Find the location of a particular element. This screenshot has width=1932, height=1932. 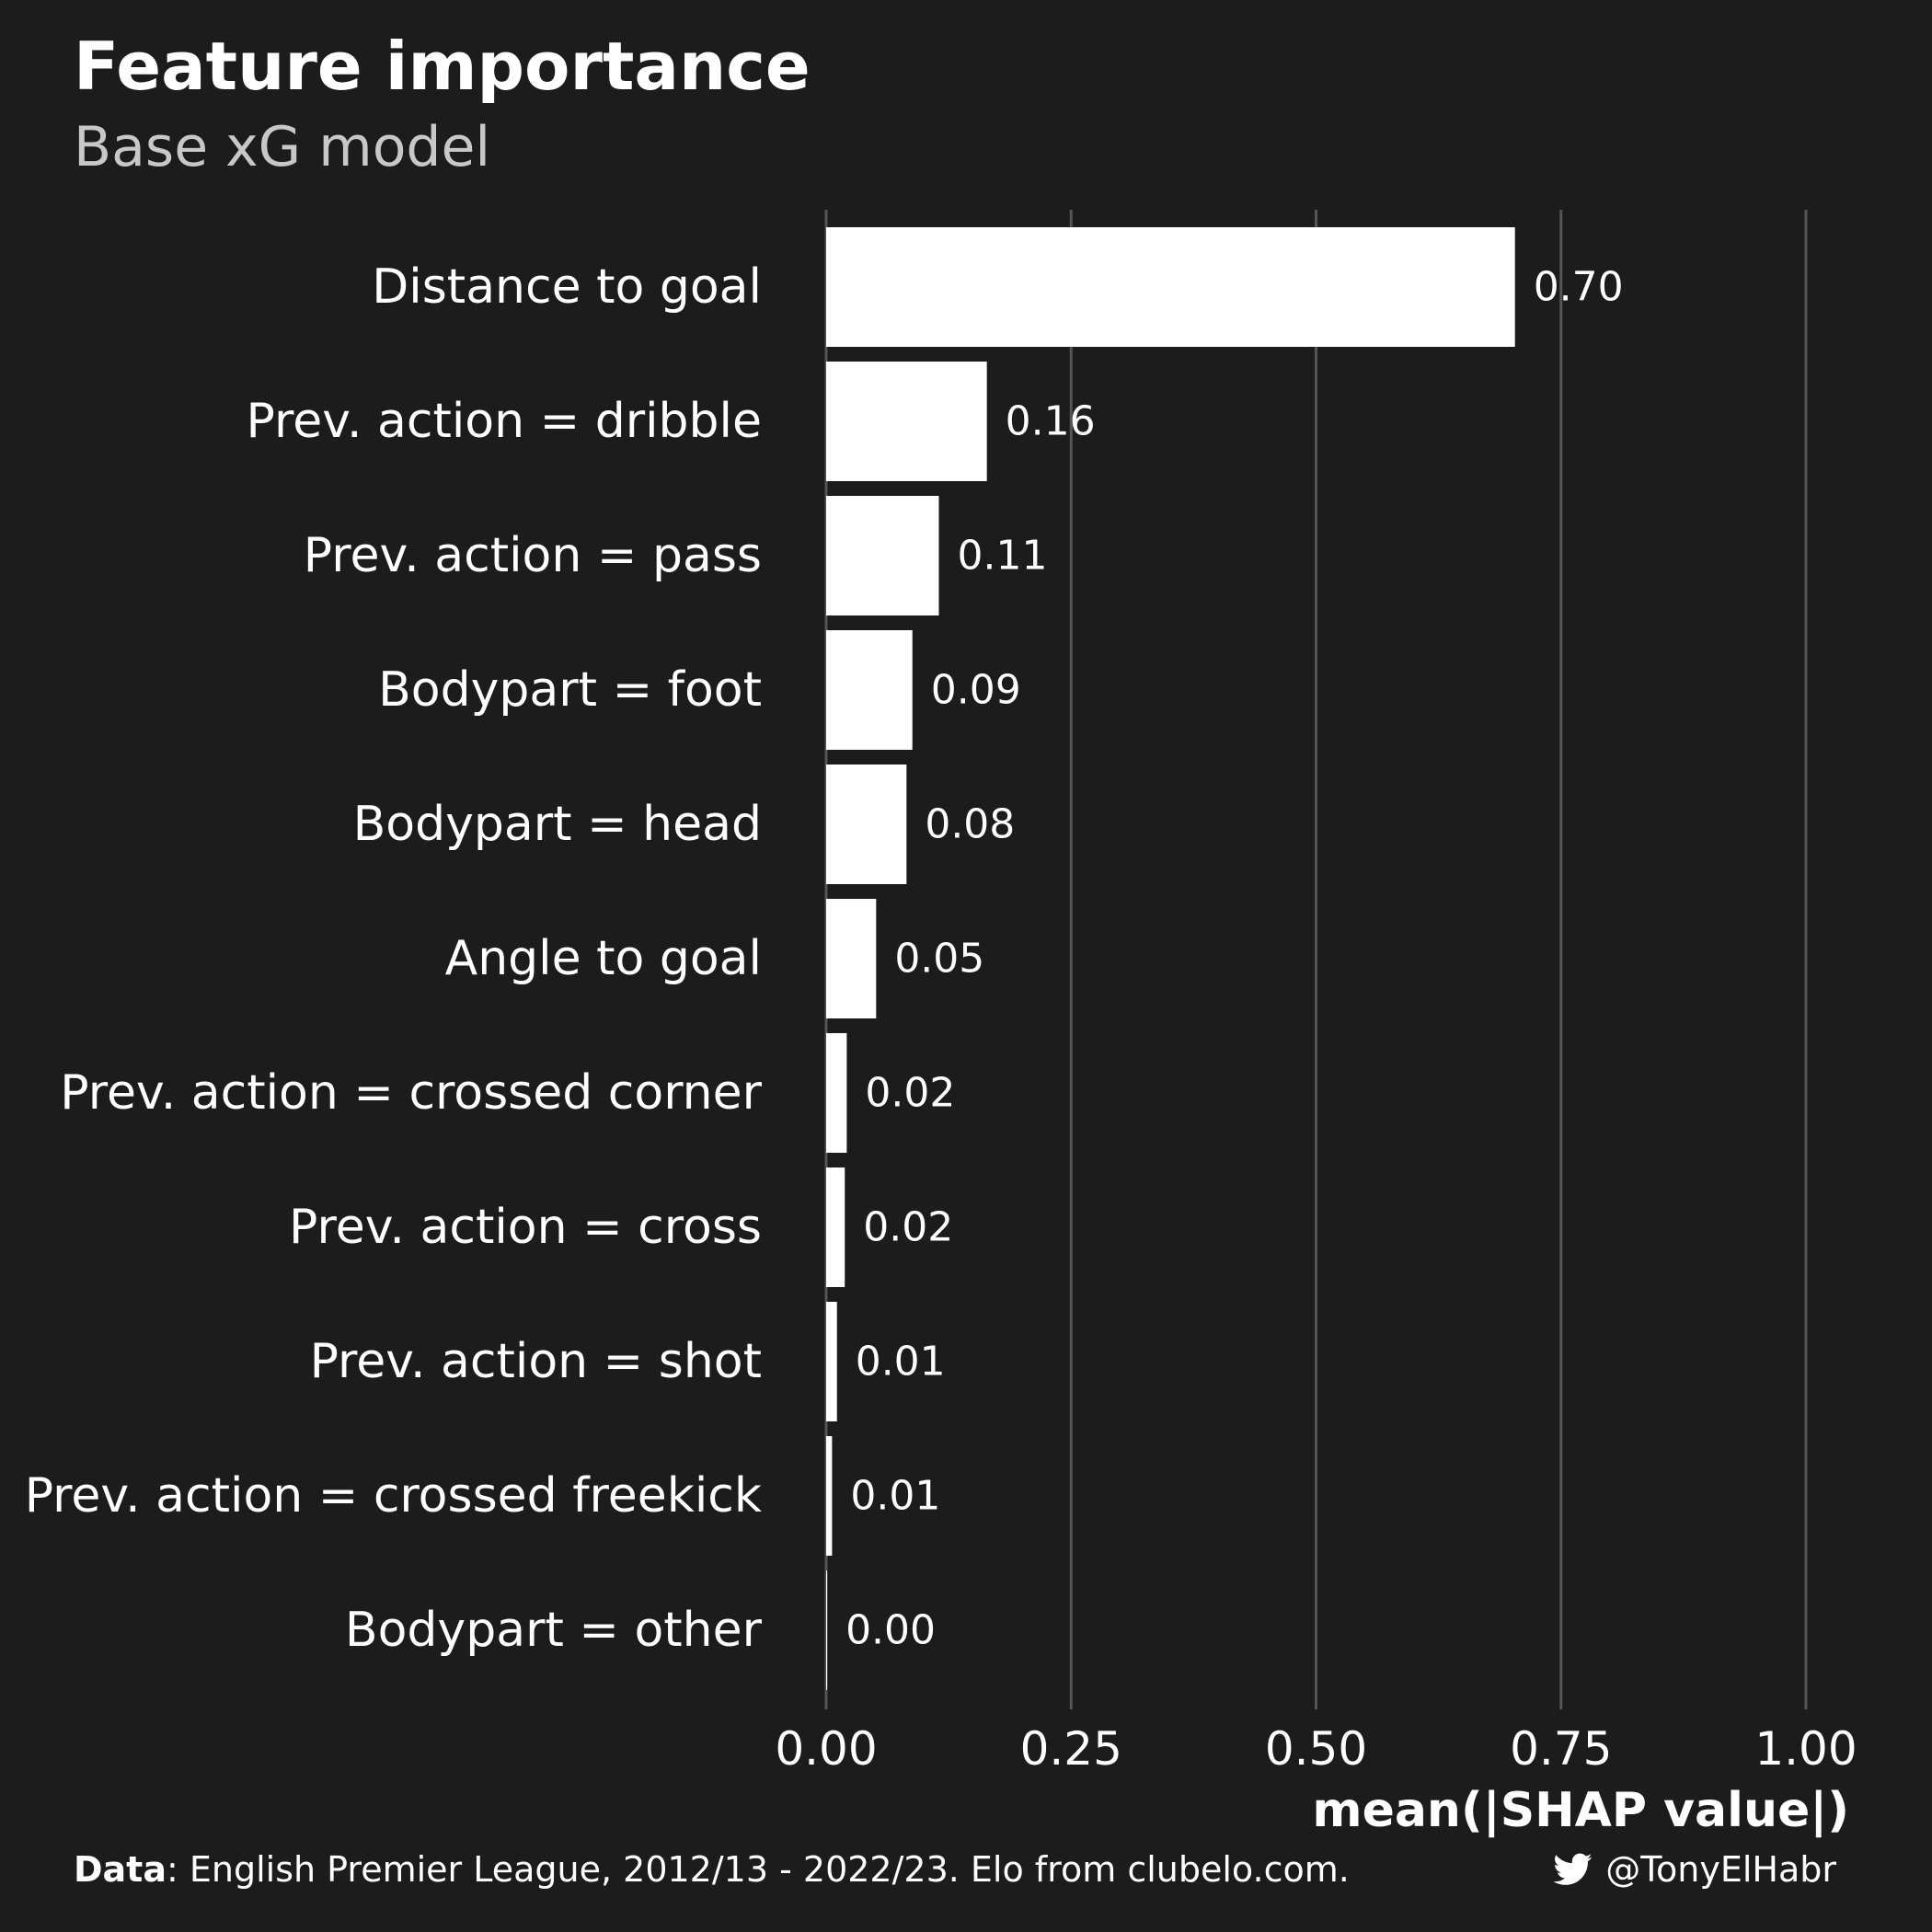

twitter-icon is located at coordinates (1573, 1869).